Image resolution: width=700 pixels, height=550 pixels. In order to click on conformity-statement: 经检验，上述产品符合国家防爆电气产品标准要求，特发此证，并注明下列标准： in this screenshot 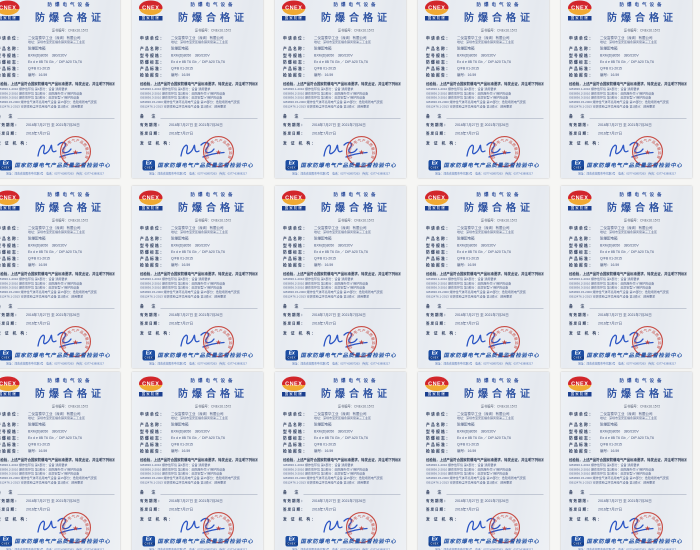, I will do `click(57, 84)`.